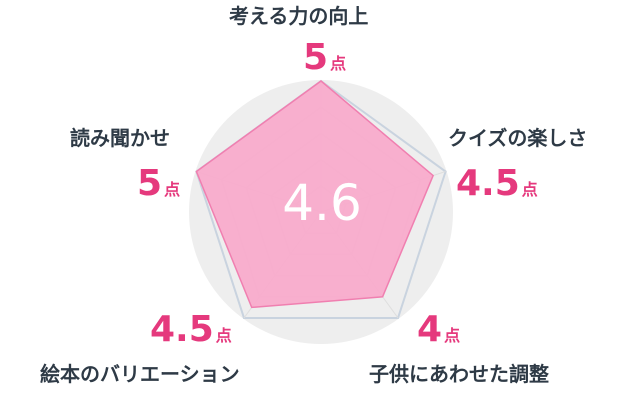 Image resolution: width=642 pixels, height=405 pixels. What do you see at coordinates (518, 138) in the screenshot?
I see `axis-label-quiz: クイズの楽しさ` at bounding box center [518, 138].